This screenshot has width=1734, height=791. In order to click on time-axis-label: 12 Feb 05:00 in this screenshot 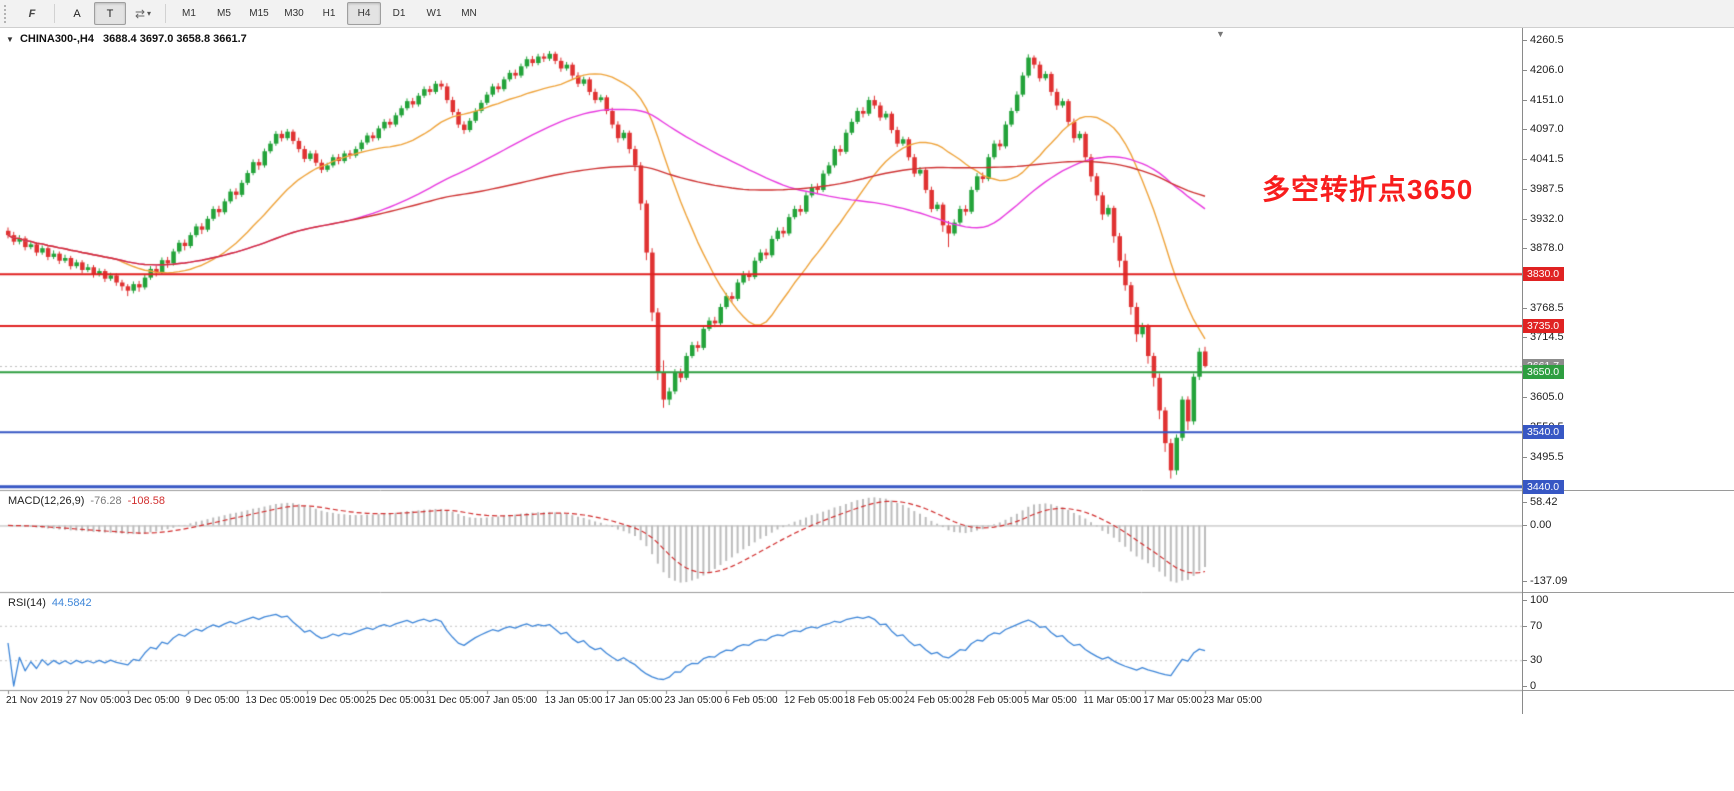, I will do `click(813, 700)`.